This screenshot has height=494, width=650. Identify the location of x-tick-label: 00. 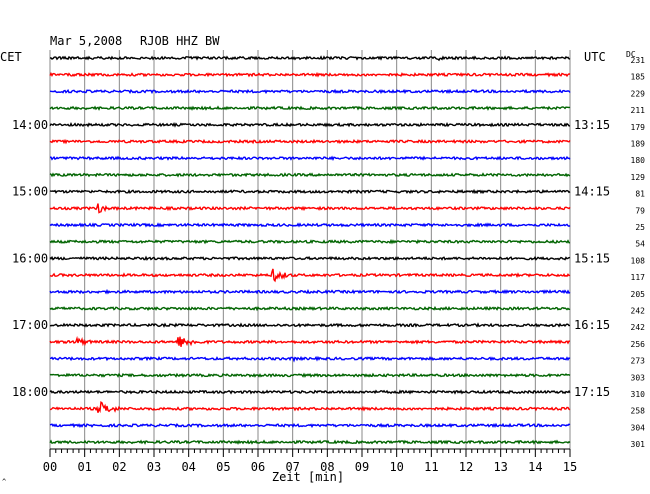
(50, 467).